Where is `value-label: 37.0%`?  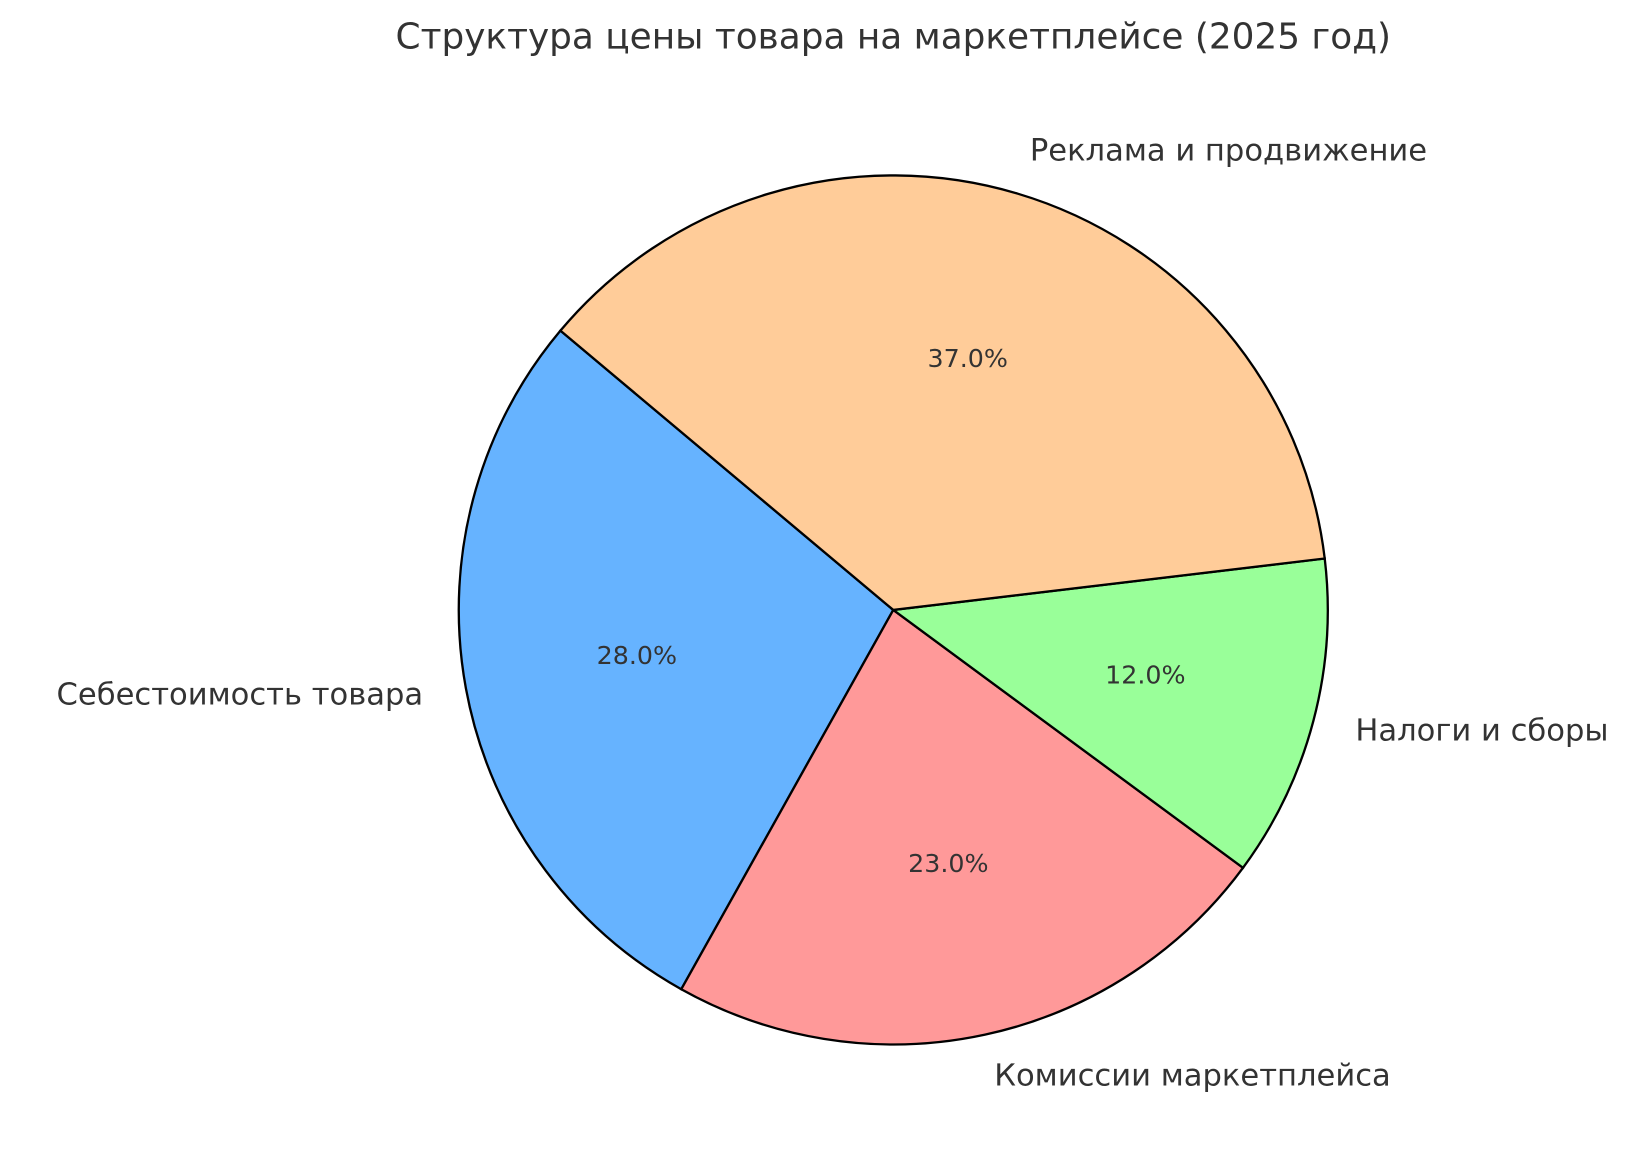 value-label: 37.0% is located at coordinates (968, 358).